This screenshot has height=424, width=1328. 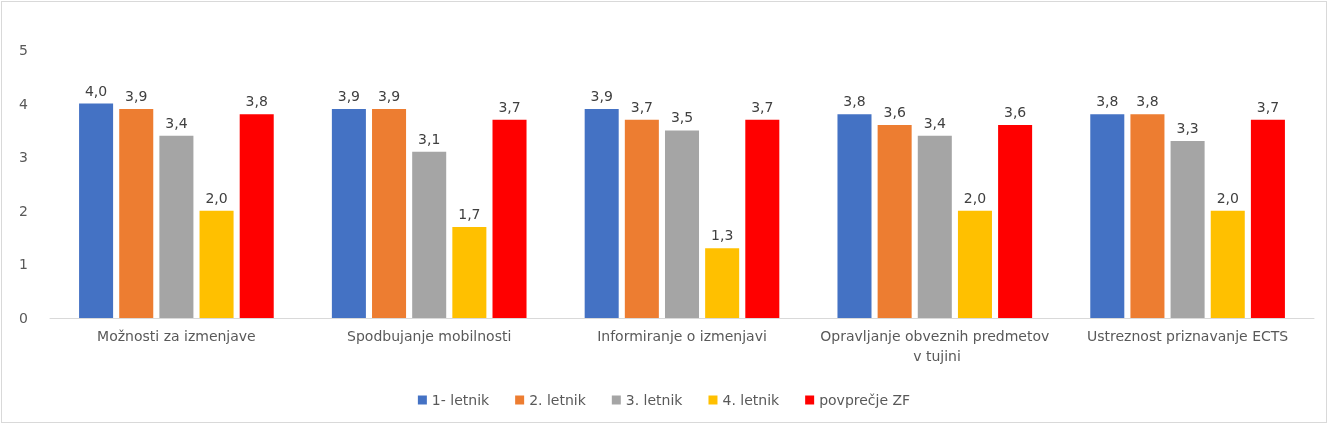 What do you see at coordinates (865, 400) in the screenshot?
I see `legend-label: povprečje ZF` at bounding box center [865, 400].